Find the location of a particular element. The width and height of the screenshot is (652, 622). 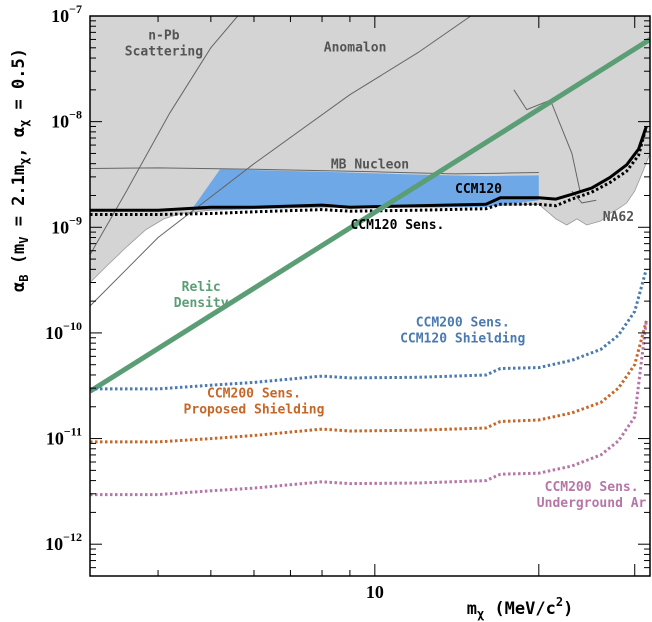

ccm200-ccm120-label: CCM200 Sens. CCM120 Shielding is located at coordinates (462, 331).